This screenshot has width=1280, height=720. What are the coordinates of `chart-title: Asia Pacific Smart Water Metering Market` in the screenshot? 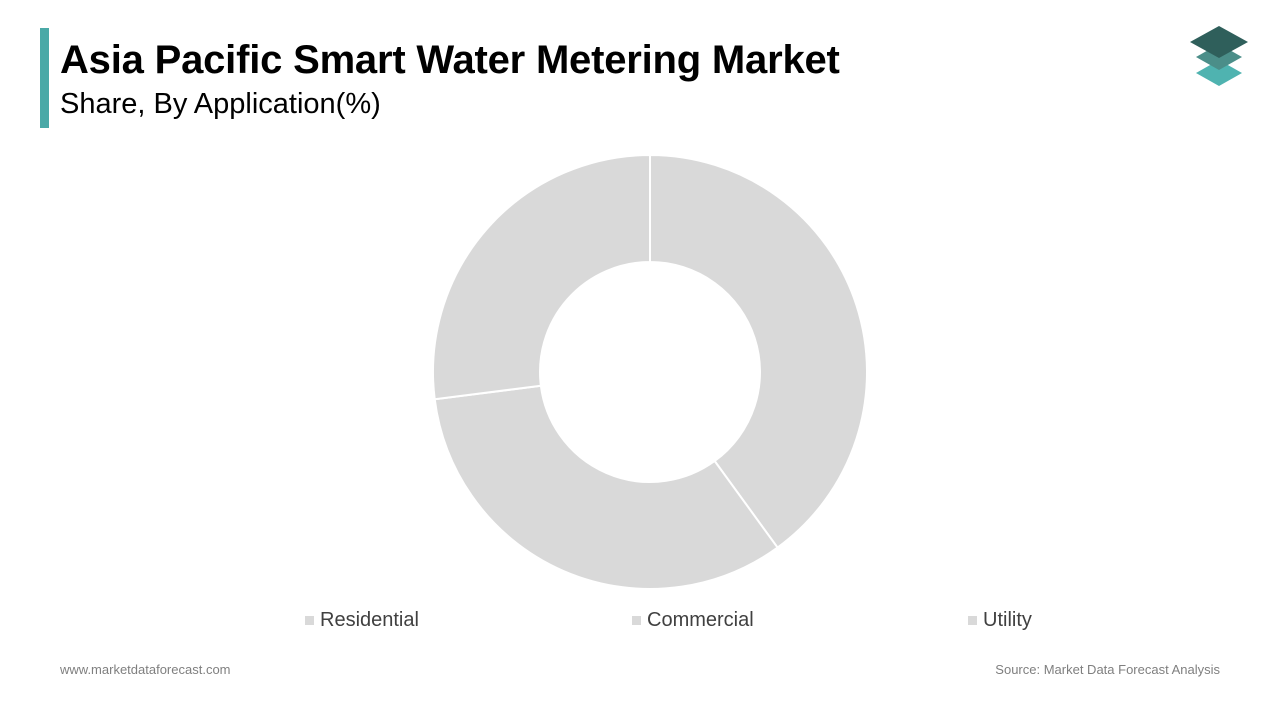 It's located at (450, 60).